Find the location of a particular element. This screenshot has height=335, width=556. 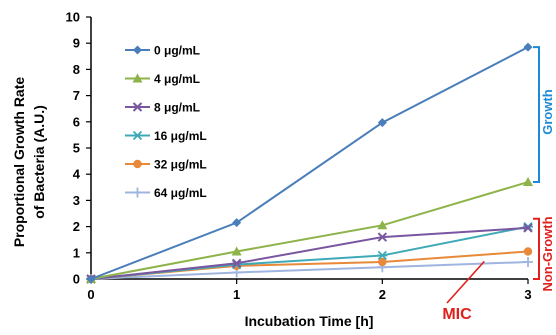

x-tick-label: 3 is located at coordinates (527, 294).